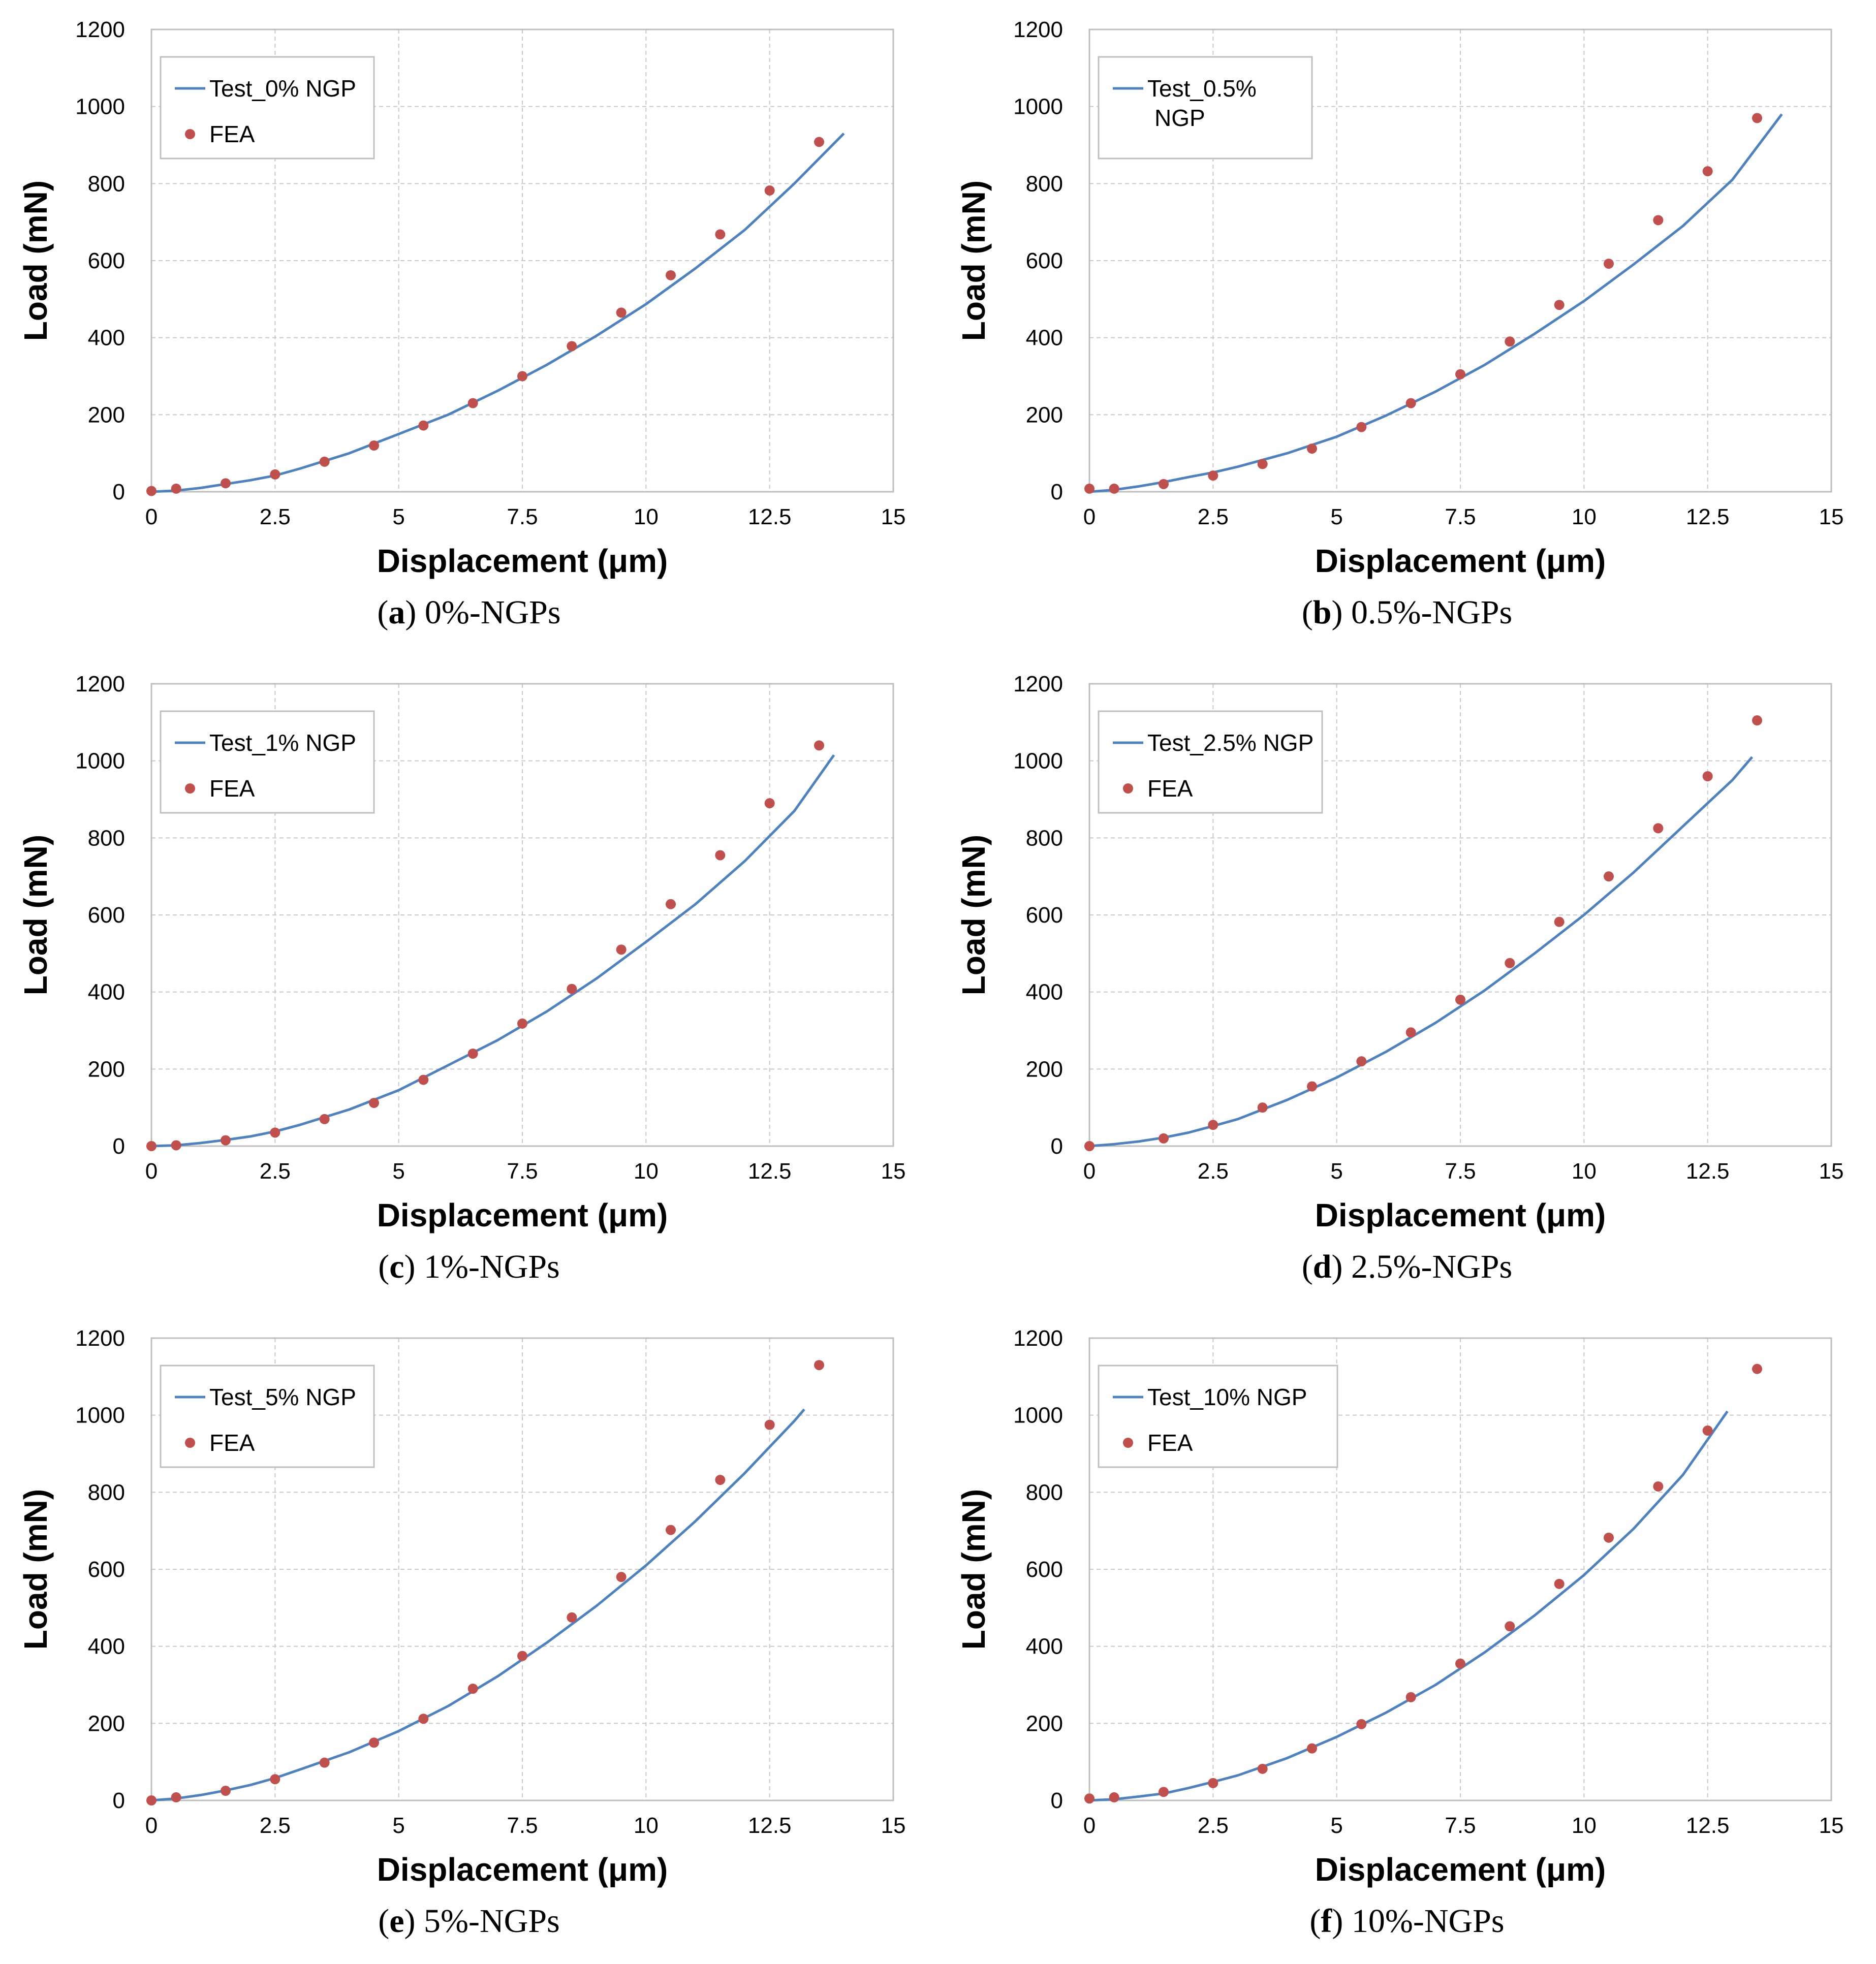 This screenshot has height=1964, width=1876. I want to click on caption-letter: c, so click(396, 1266).